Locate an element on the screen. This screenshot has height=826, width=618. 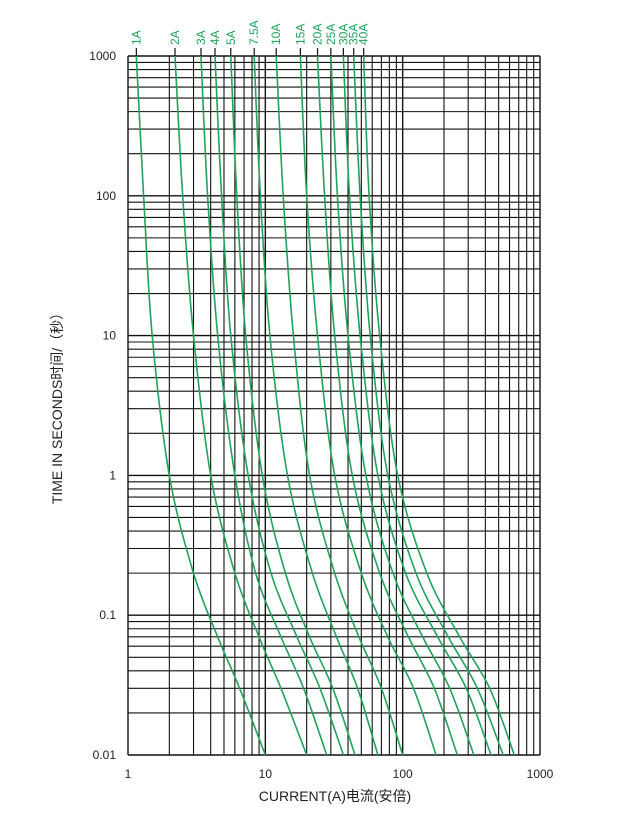
series-label: 15A is located at coordinates (300, 34).